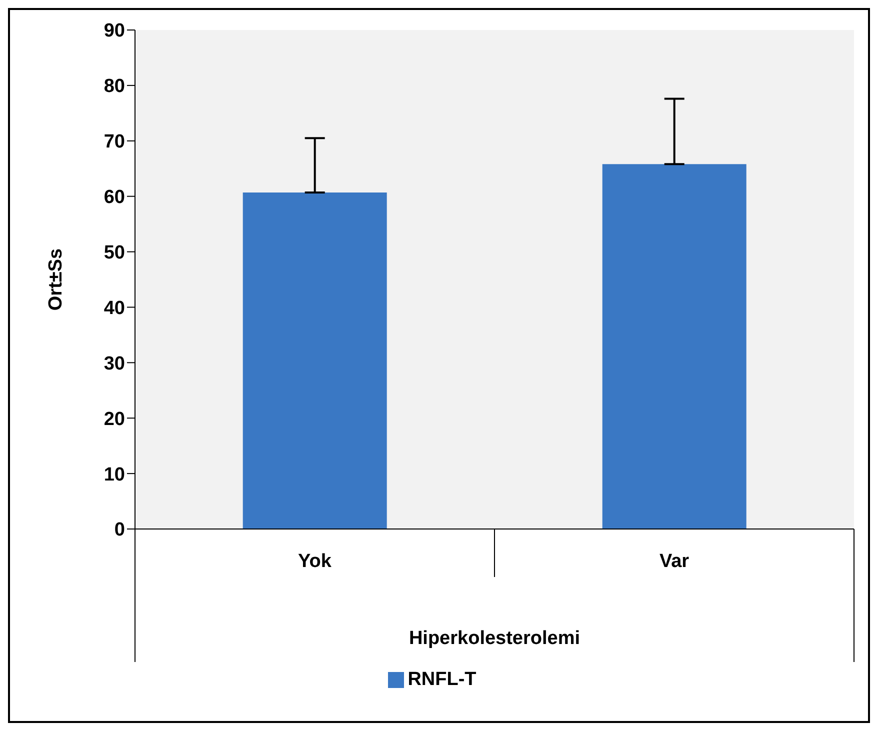 Image resolution: width=879 pixels, height=733 pixels. Describe the element at coordinates (119, 530) in the screenshot. I see `y-tick-label: 0` at that location.